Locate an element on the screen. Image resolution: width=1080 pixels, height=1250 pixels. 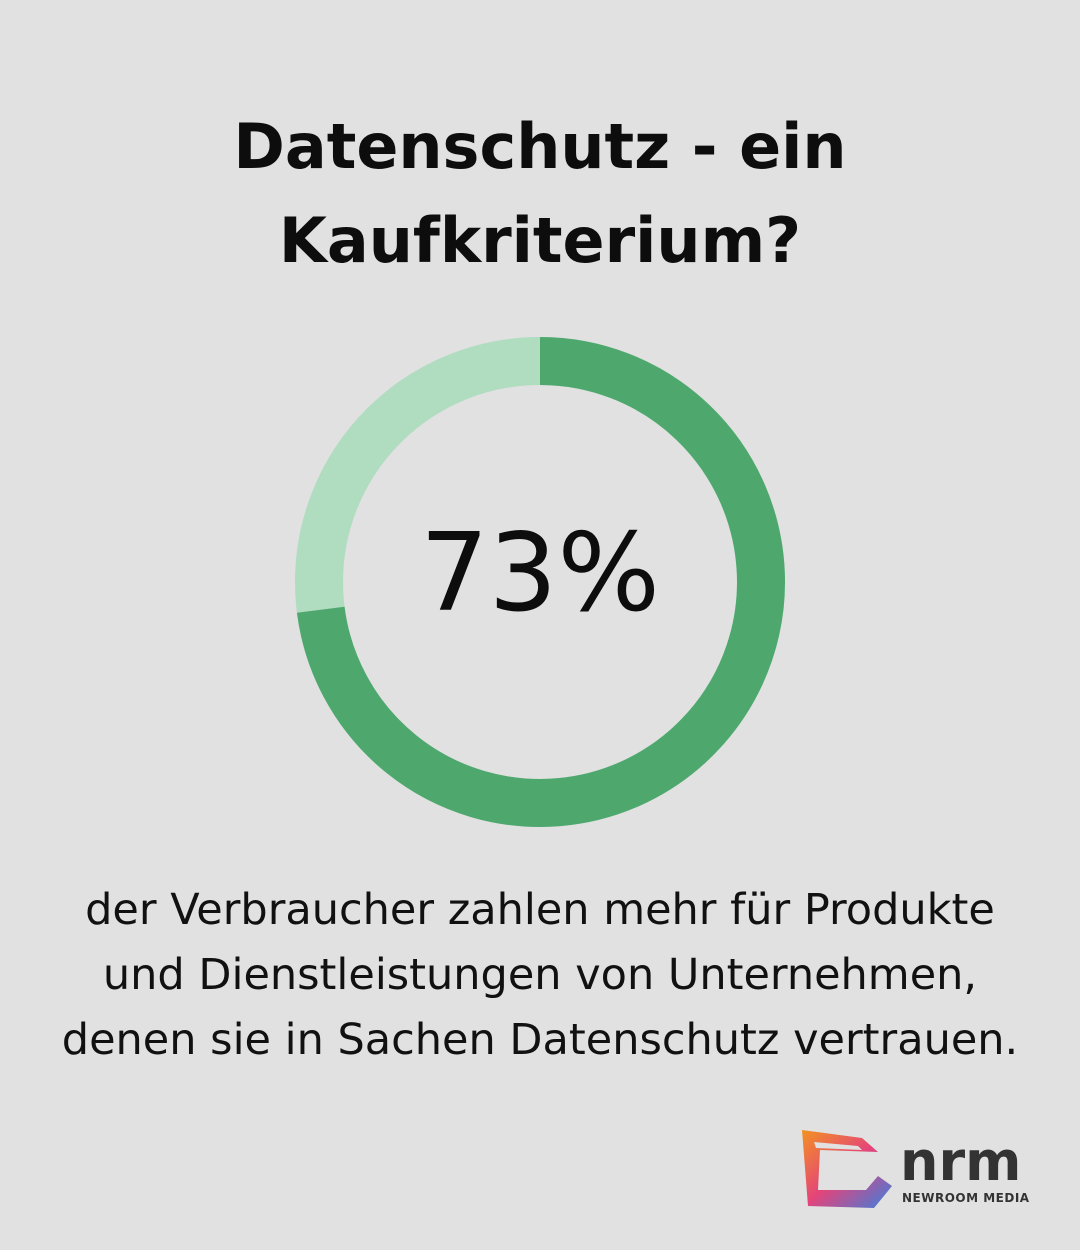
logo-cut is located at coordinates (838, 1146).